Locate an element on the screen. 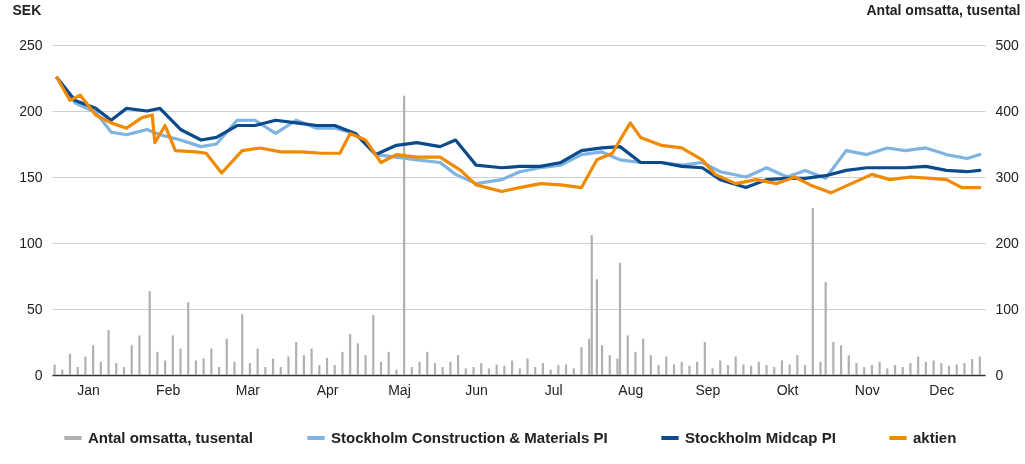 This screenshot has width=1025, height=464. y2-tick-label: 300 is located at coordinates (1007, 176).